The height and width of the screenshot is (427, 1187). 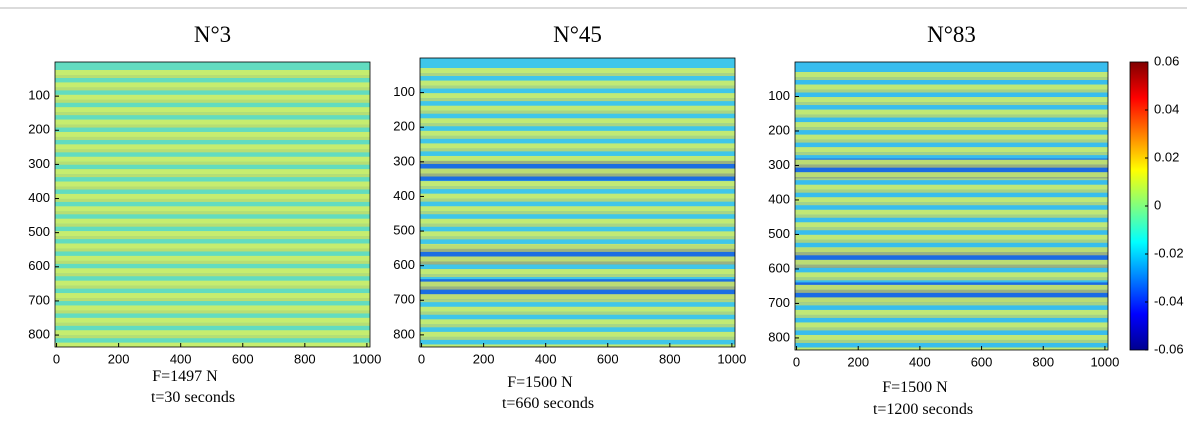 I want to click on colorbar-tick-label: -0.02, so click(x=1169, y=252).